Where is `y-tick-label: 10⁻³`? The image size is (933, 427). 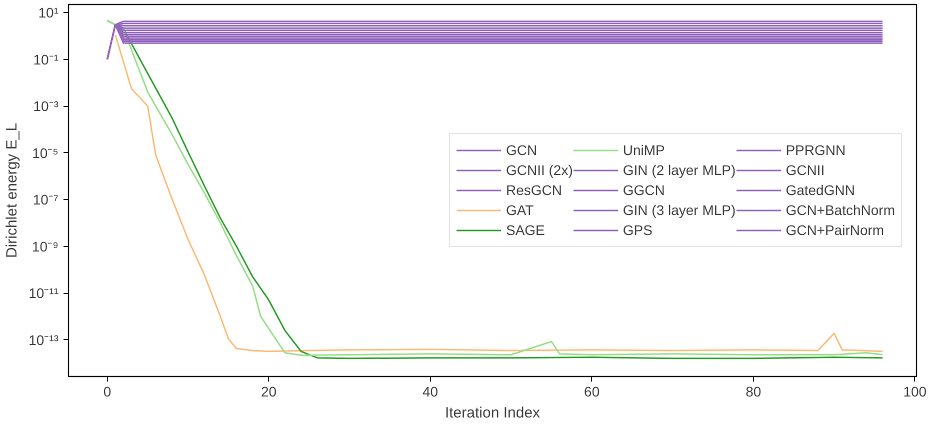 y-tick-label: 10⁻³ is located at coordinates (46, 106).